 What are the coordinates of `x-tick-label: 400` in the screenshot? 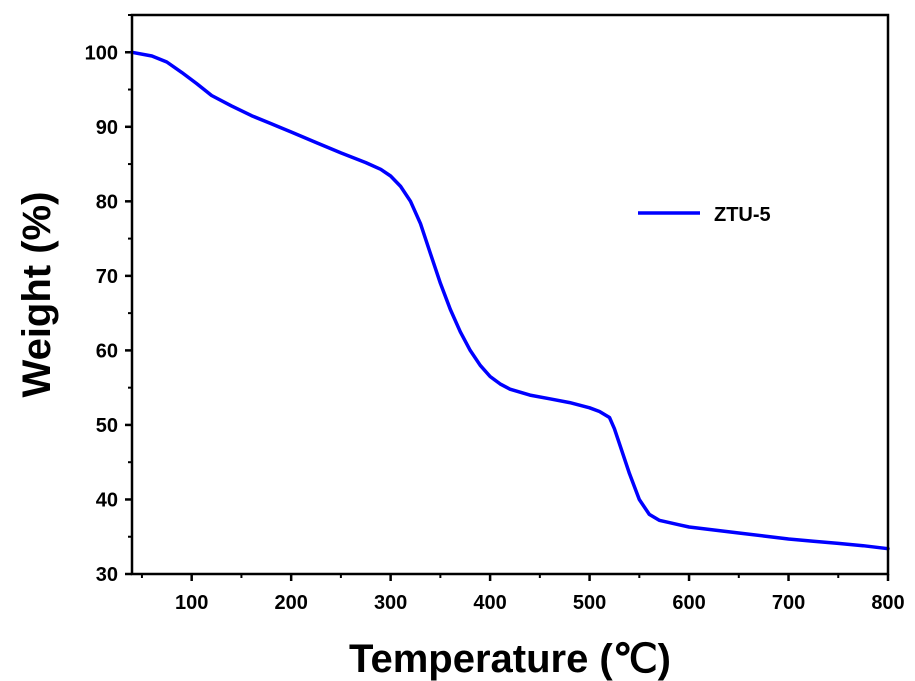 It's located at (489, 603).